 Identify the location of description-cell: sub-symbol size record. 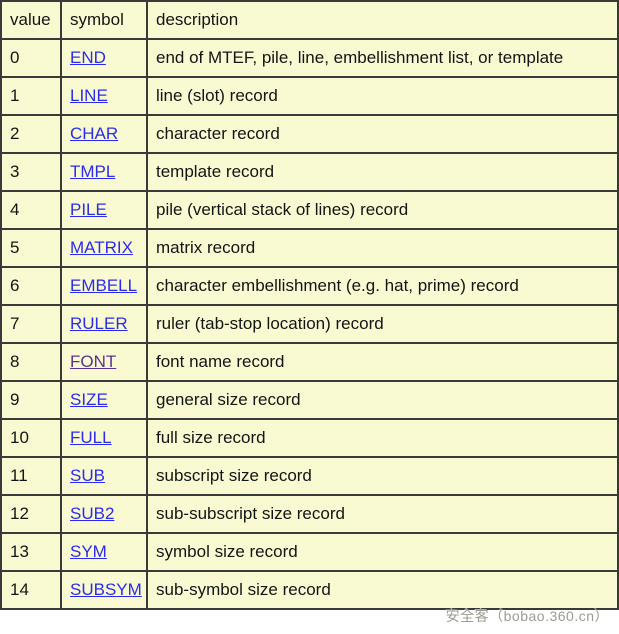
(382, 590).